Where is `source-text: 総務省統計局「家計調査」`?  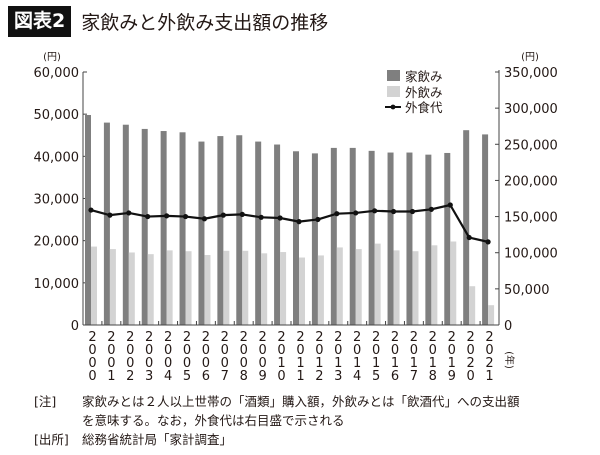
source-text: 総務省統計局「家計調査」 is located at coordinates (157, 439).